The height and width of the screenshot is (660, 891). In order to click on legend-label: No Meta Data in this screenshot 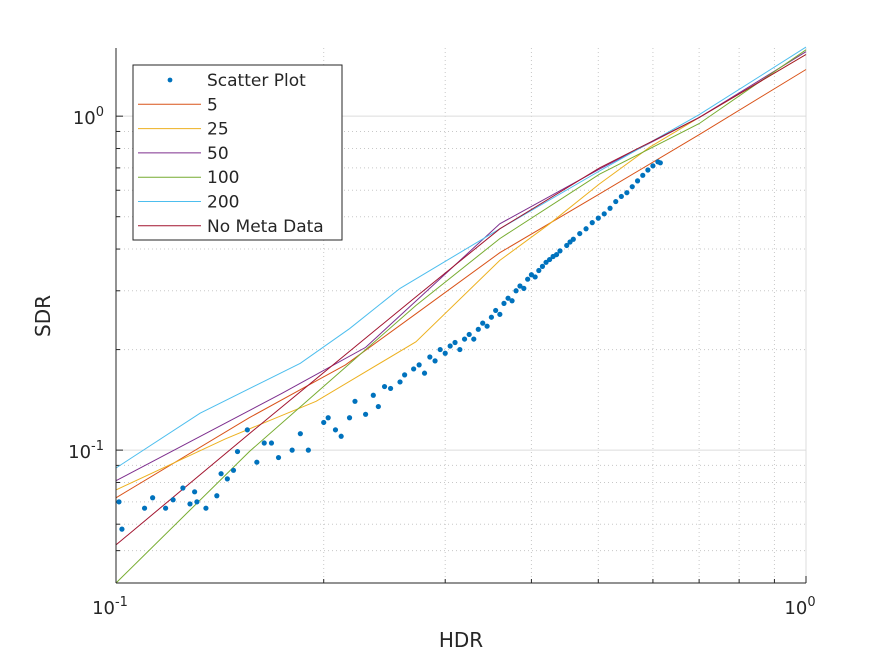, I will do `click(265, 227)`.